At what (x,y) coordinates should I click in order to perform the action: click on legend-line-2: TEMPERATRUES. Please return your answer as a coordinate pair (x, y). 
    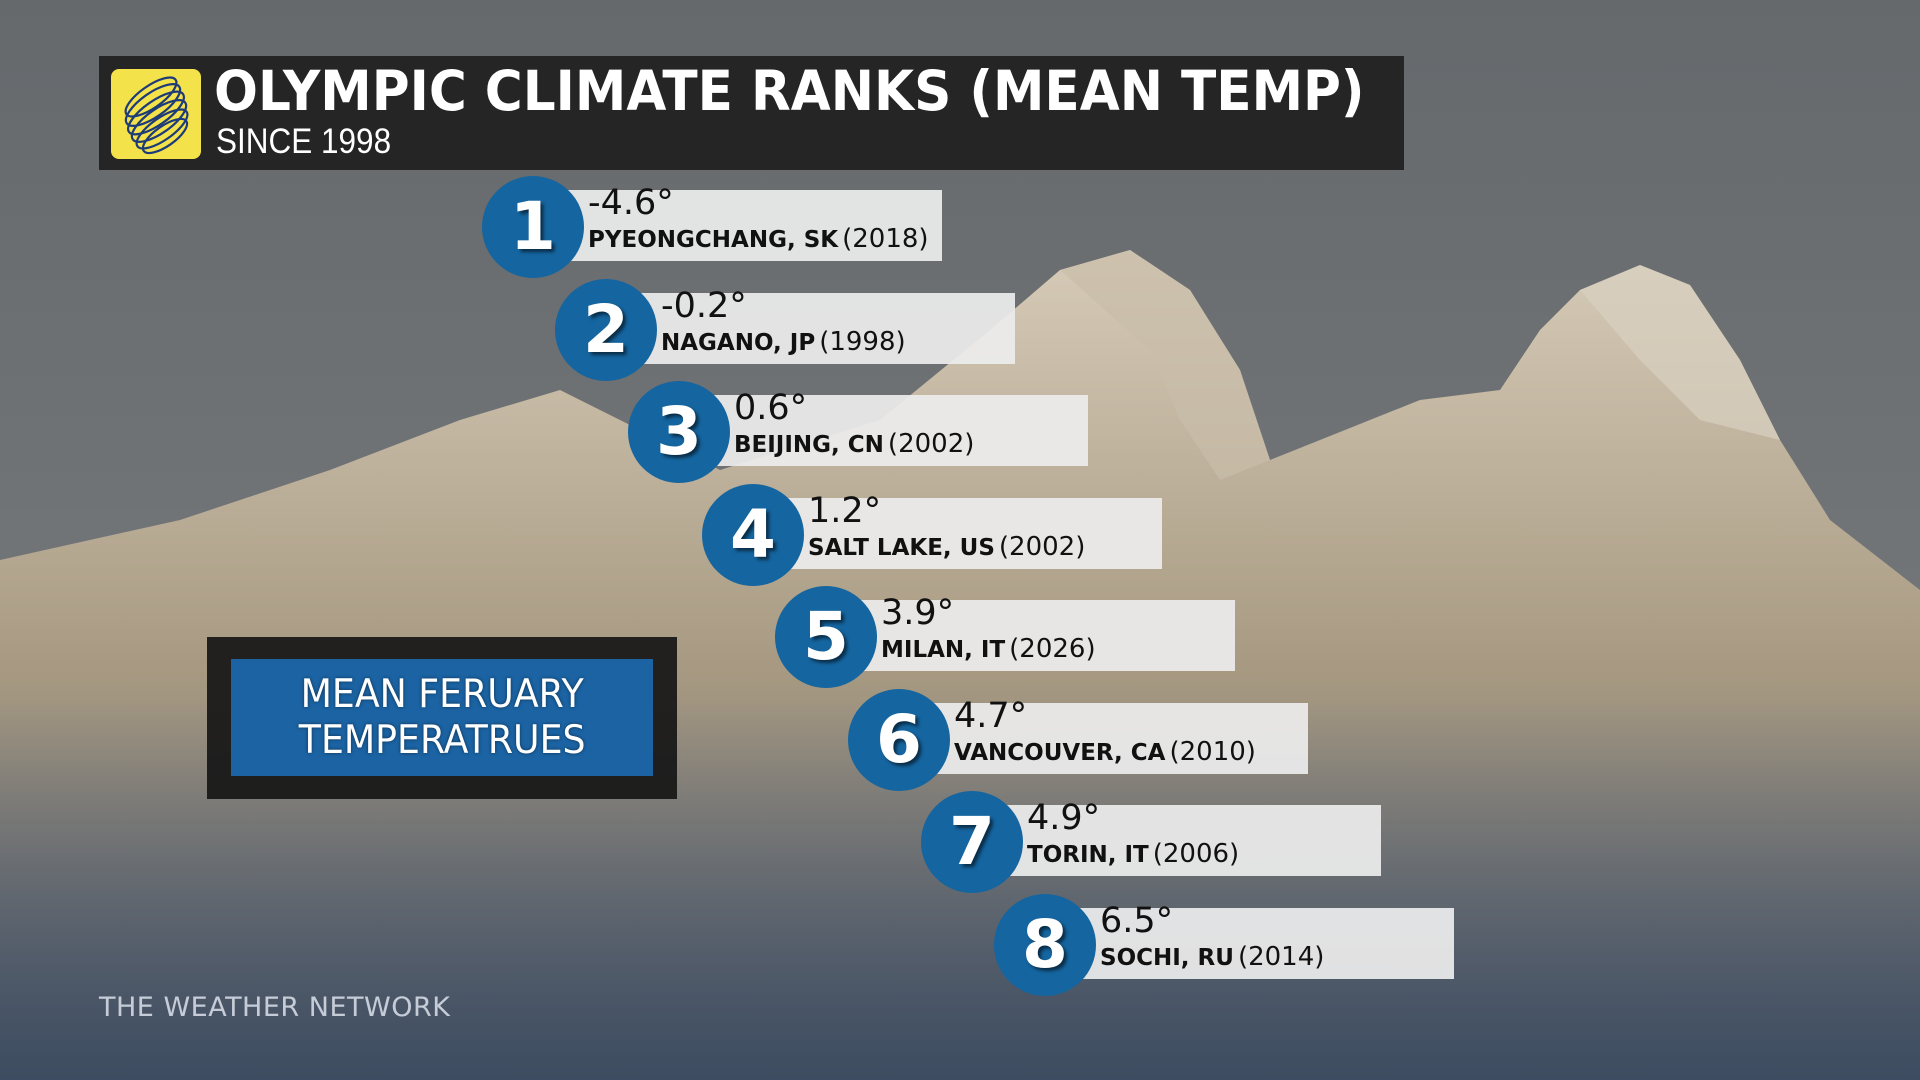
    Looking at the image, I should click on (442, 740).